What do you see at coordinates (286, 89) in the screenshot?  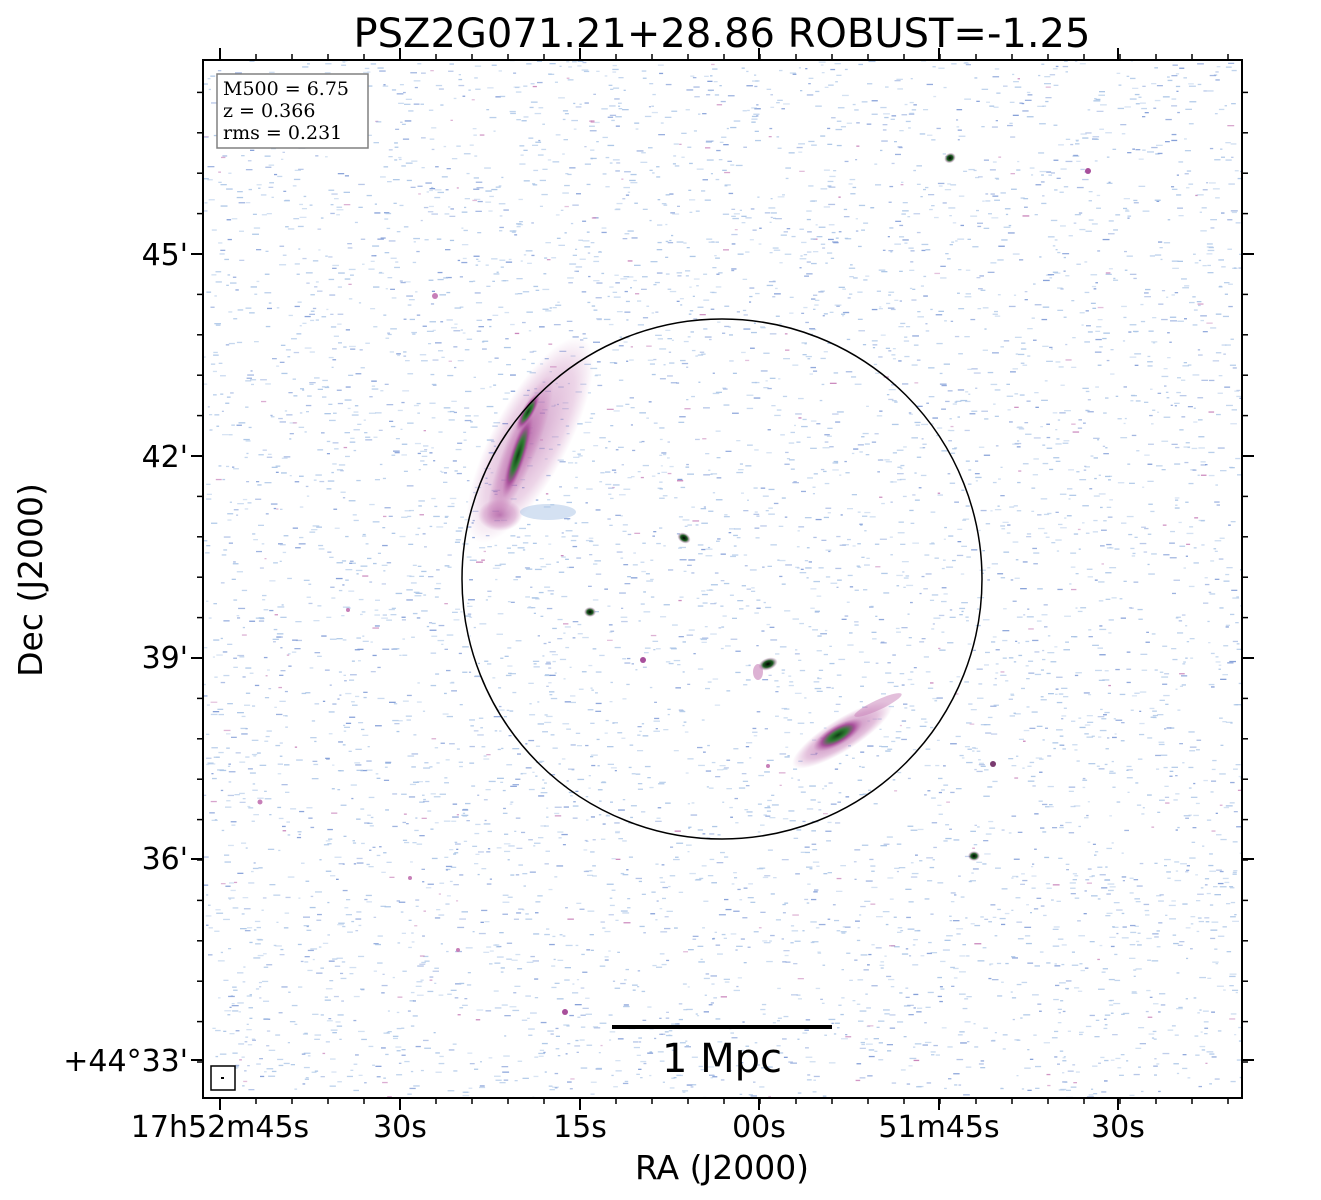 I see `info-m500: M500 = 6.75` at bounding box center [286, 89].